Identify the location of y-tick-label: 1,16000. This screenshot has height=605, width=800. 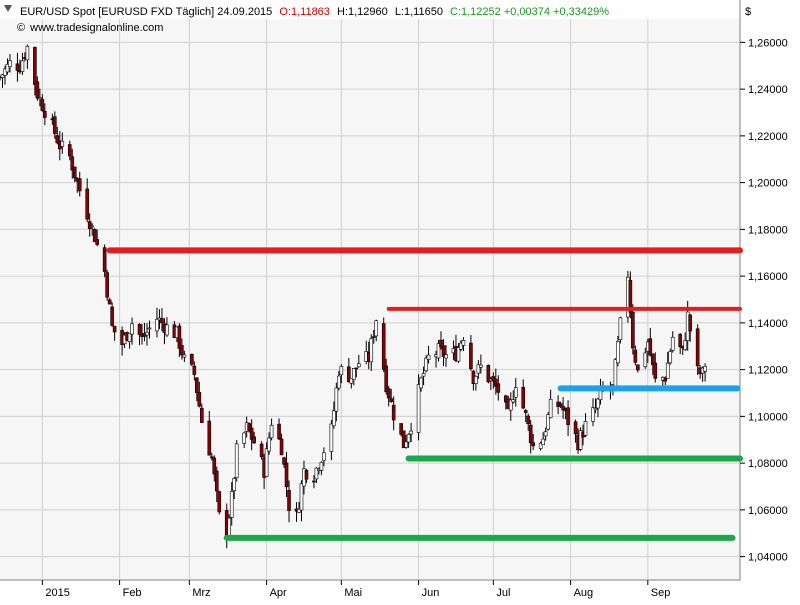
(768, 277).